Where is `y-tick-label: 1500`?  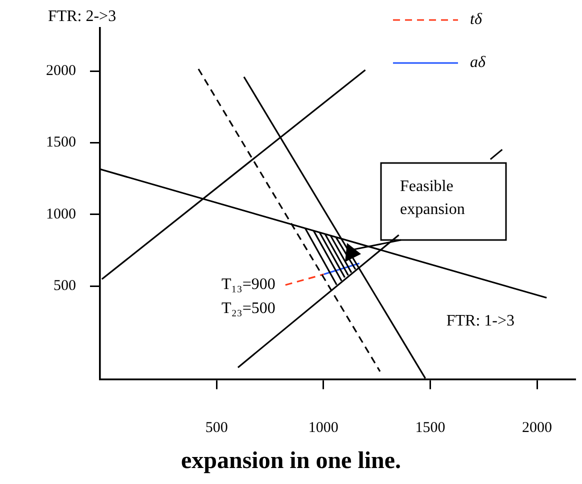 y-tick-label: 1500 is located at coordinates (61, 142).